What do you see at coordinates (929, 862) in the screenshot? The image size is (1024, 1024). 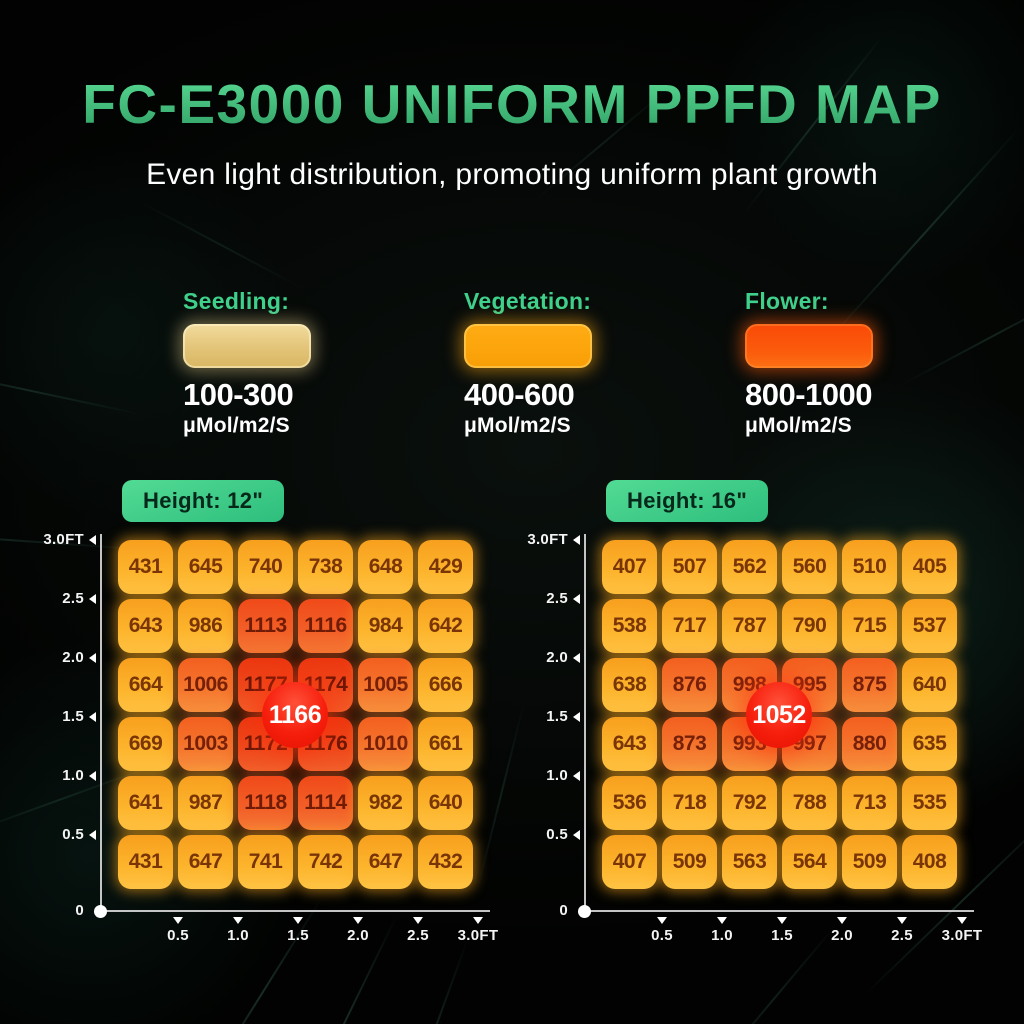 I see `ppfd-cell: 408` at bounding box center [929, 862].